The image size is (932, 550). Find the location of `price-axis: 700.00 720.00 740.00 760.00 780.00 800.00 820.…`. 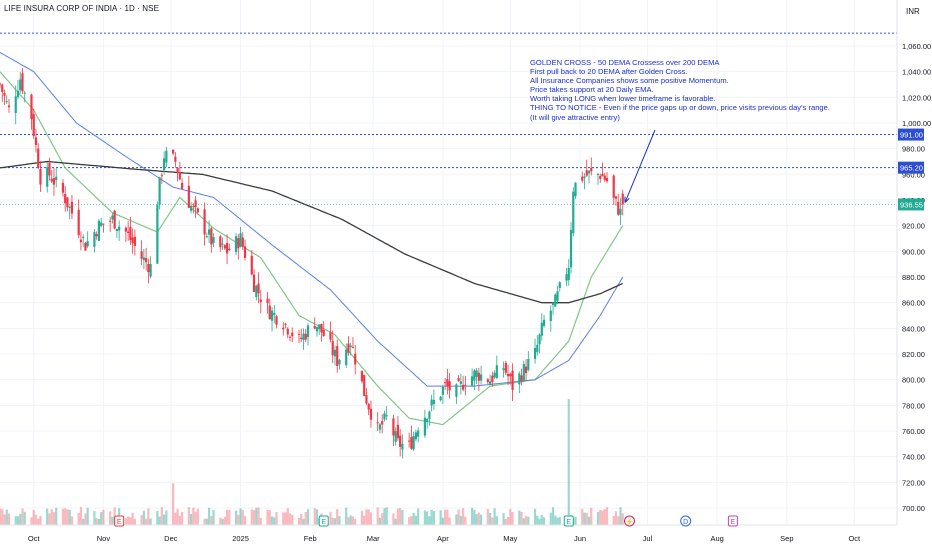

price-axis: 700.00 720.00 740.00 760.00 780.00 800.00 820.… is located at coordinates (914, 275).